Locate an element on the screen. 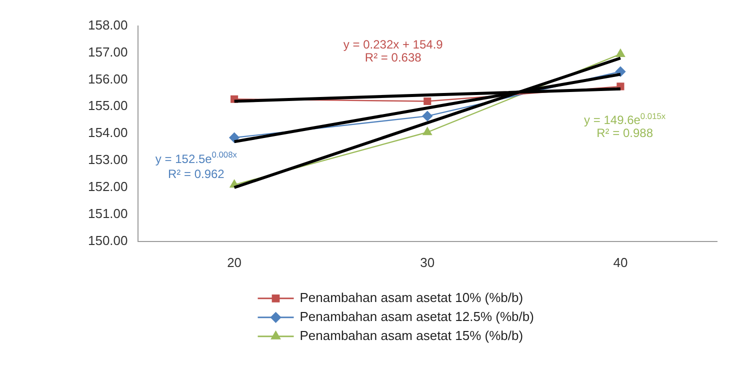 The height and width of the screenshot is (388, 745). x-tick-label: 20 is located at coordinates (234, 262).